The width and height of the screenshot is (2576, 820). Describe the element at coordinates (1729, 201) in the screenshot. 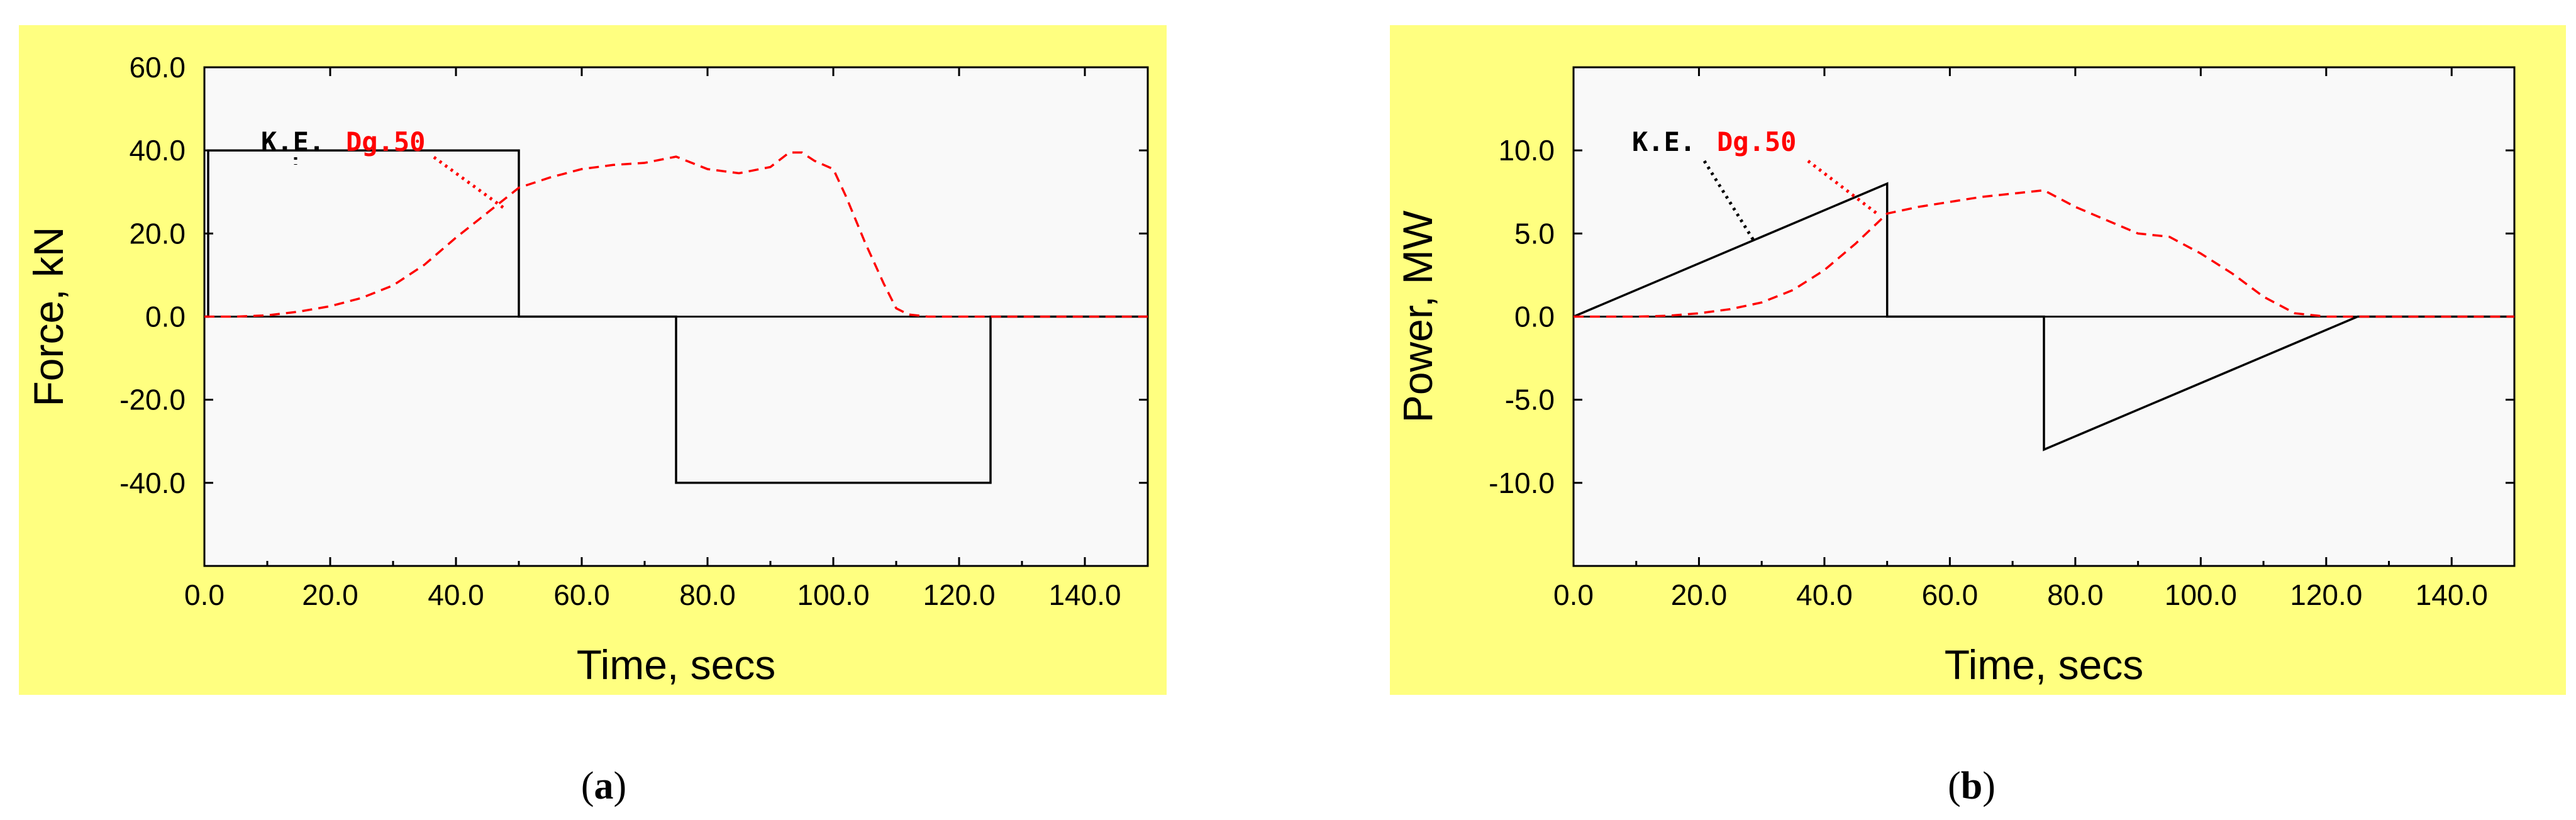

I see `legend-ke-leader` at that location.